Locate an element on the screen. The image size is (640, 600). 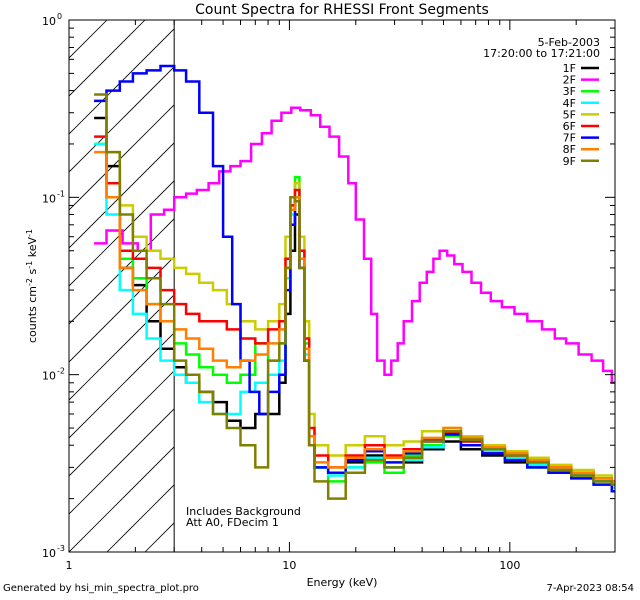
legend-time-range: 17:20:00 to 17:21:00 is located at coordinates (541, 53).